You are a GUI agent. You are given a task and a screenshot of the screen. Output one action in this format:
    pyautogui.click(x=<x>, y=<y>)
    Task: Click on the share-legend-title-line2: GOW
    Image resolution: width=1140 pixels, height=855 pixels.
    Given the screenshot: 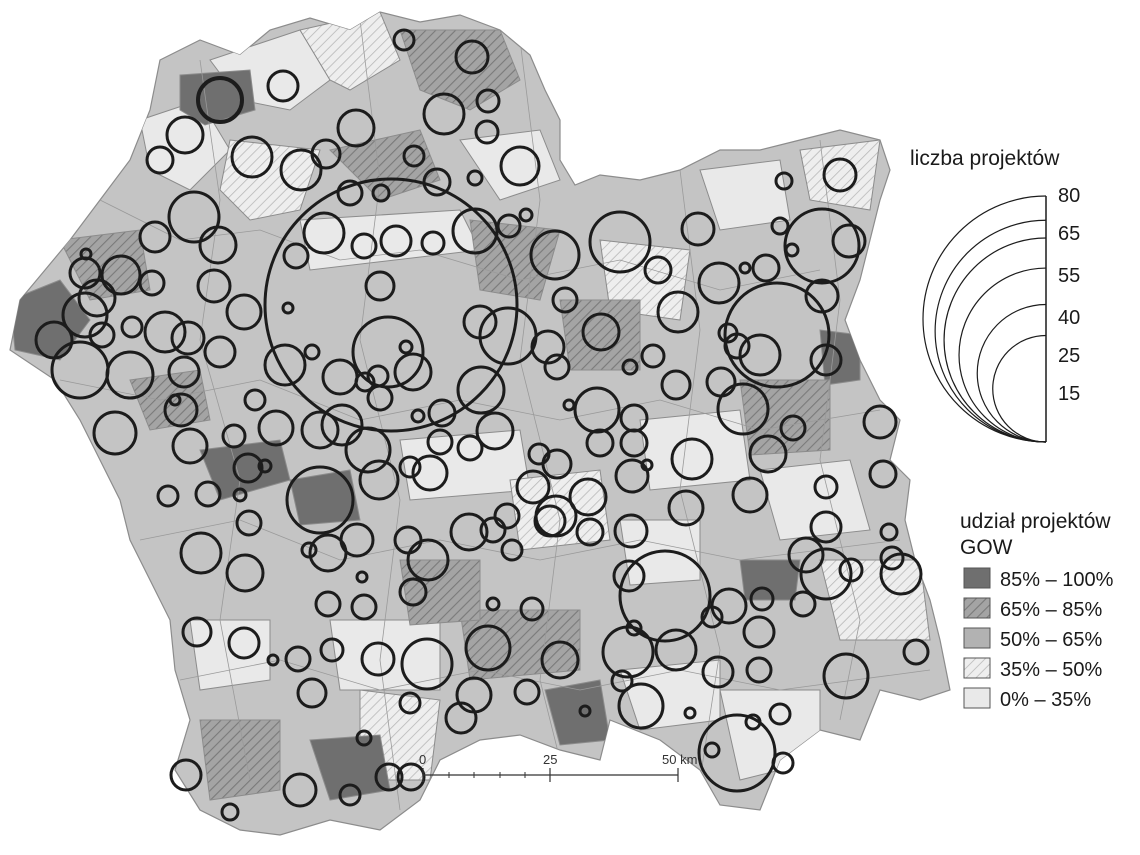 What is the action you would take?
    pyautogui.click(x=986, y=547)
    